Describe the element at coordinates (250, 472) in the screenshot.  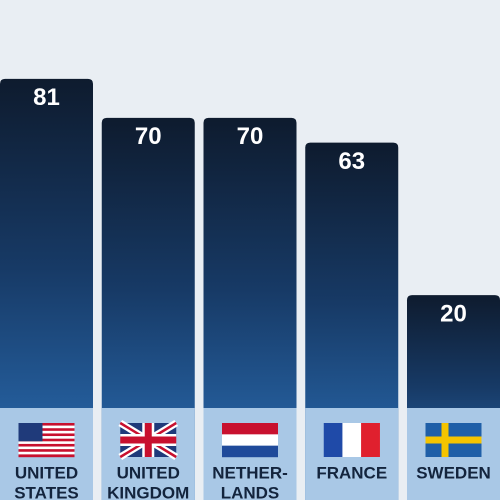
I see `category-label: NETHER-` at that location.